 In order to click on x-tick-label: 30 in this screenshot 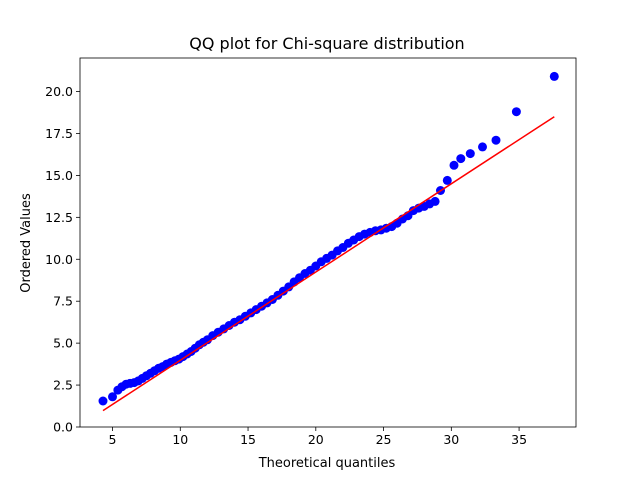, I will do `click(451, 439)`.